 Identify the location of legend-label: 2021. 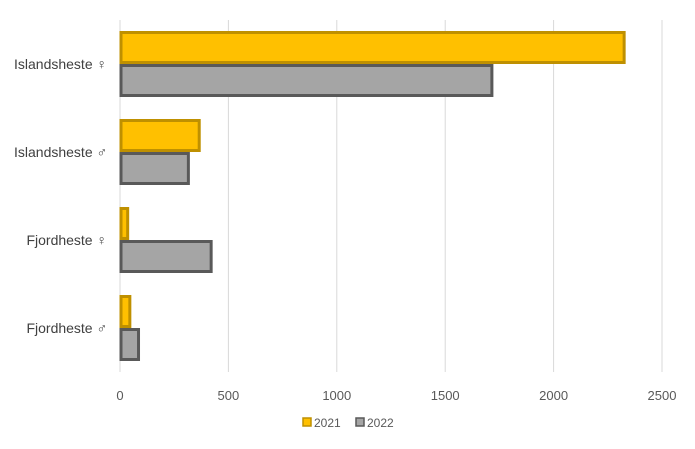
(327, 423).